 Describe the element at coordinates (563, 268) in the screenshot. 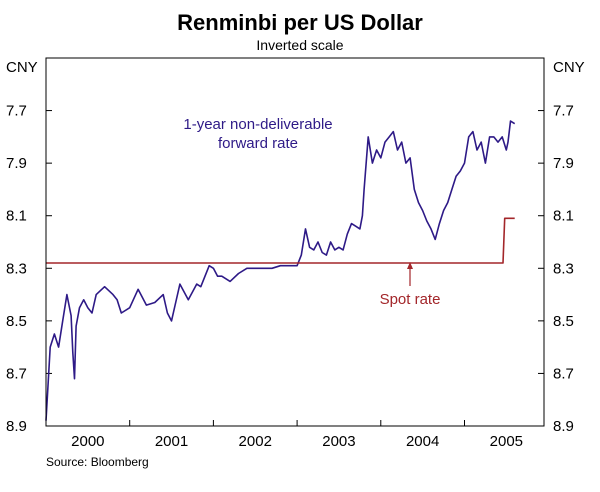

I see `y-tick-label-right: 8.3` at that location.